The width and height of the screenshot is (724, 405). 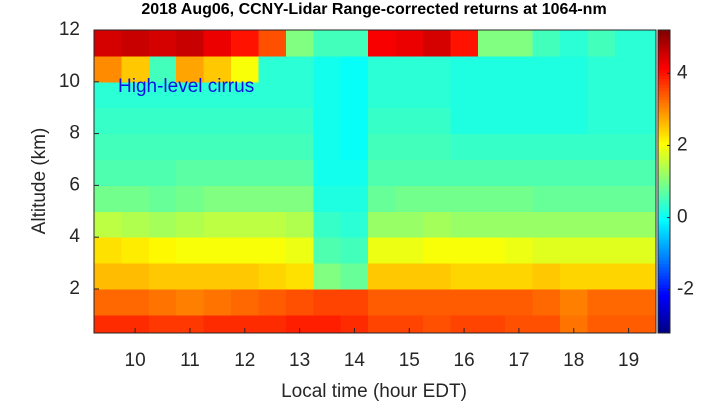 What do you see at coordinates (374, 391) in the screenshot?
I see `x-axis-label: Local time (hour EDT)` at bounding box center [374, 391].